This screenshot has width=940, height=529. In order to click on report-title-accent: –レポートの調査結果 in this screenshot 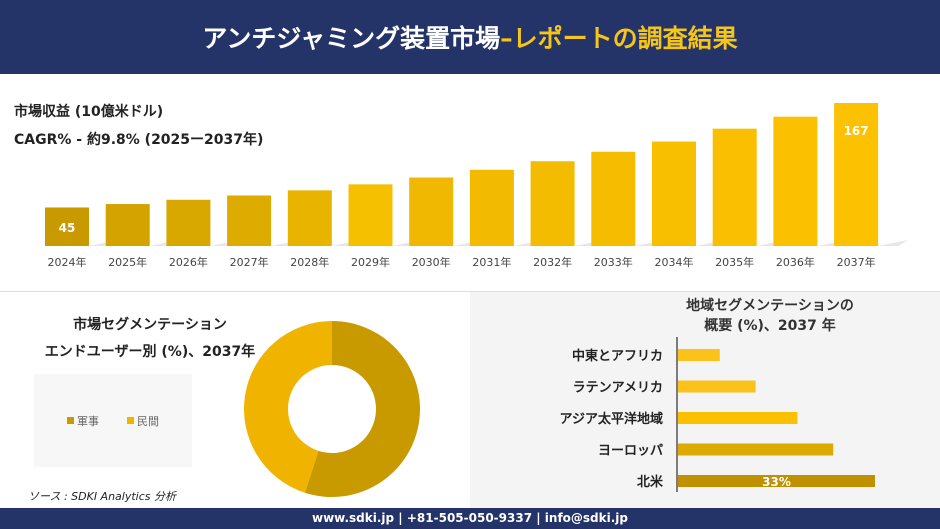, I will do `click(619, 38)`.